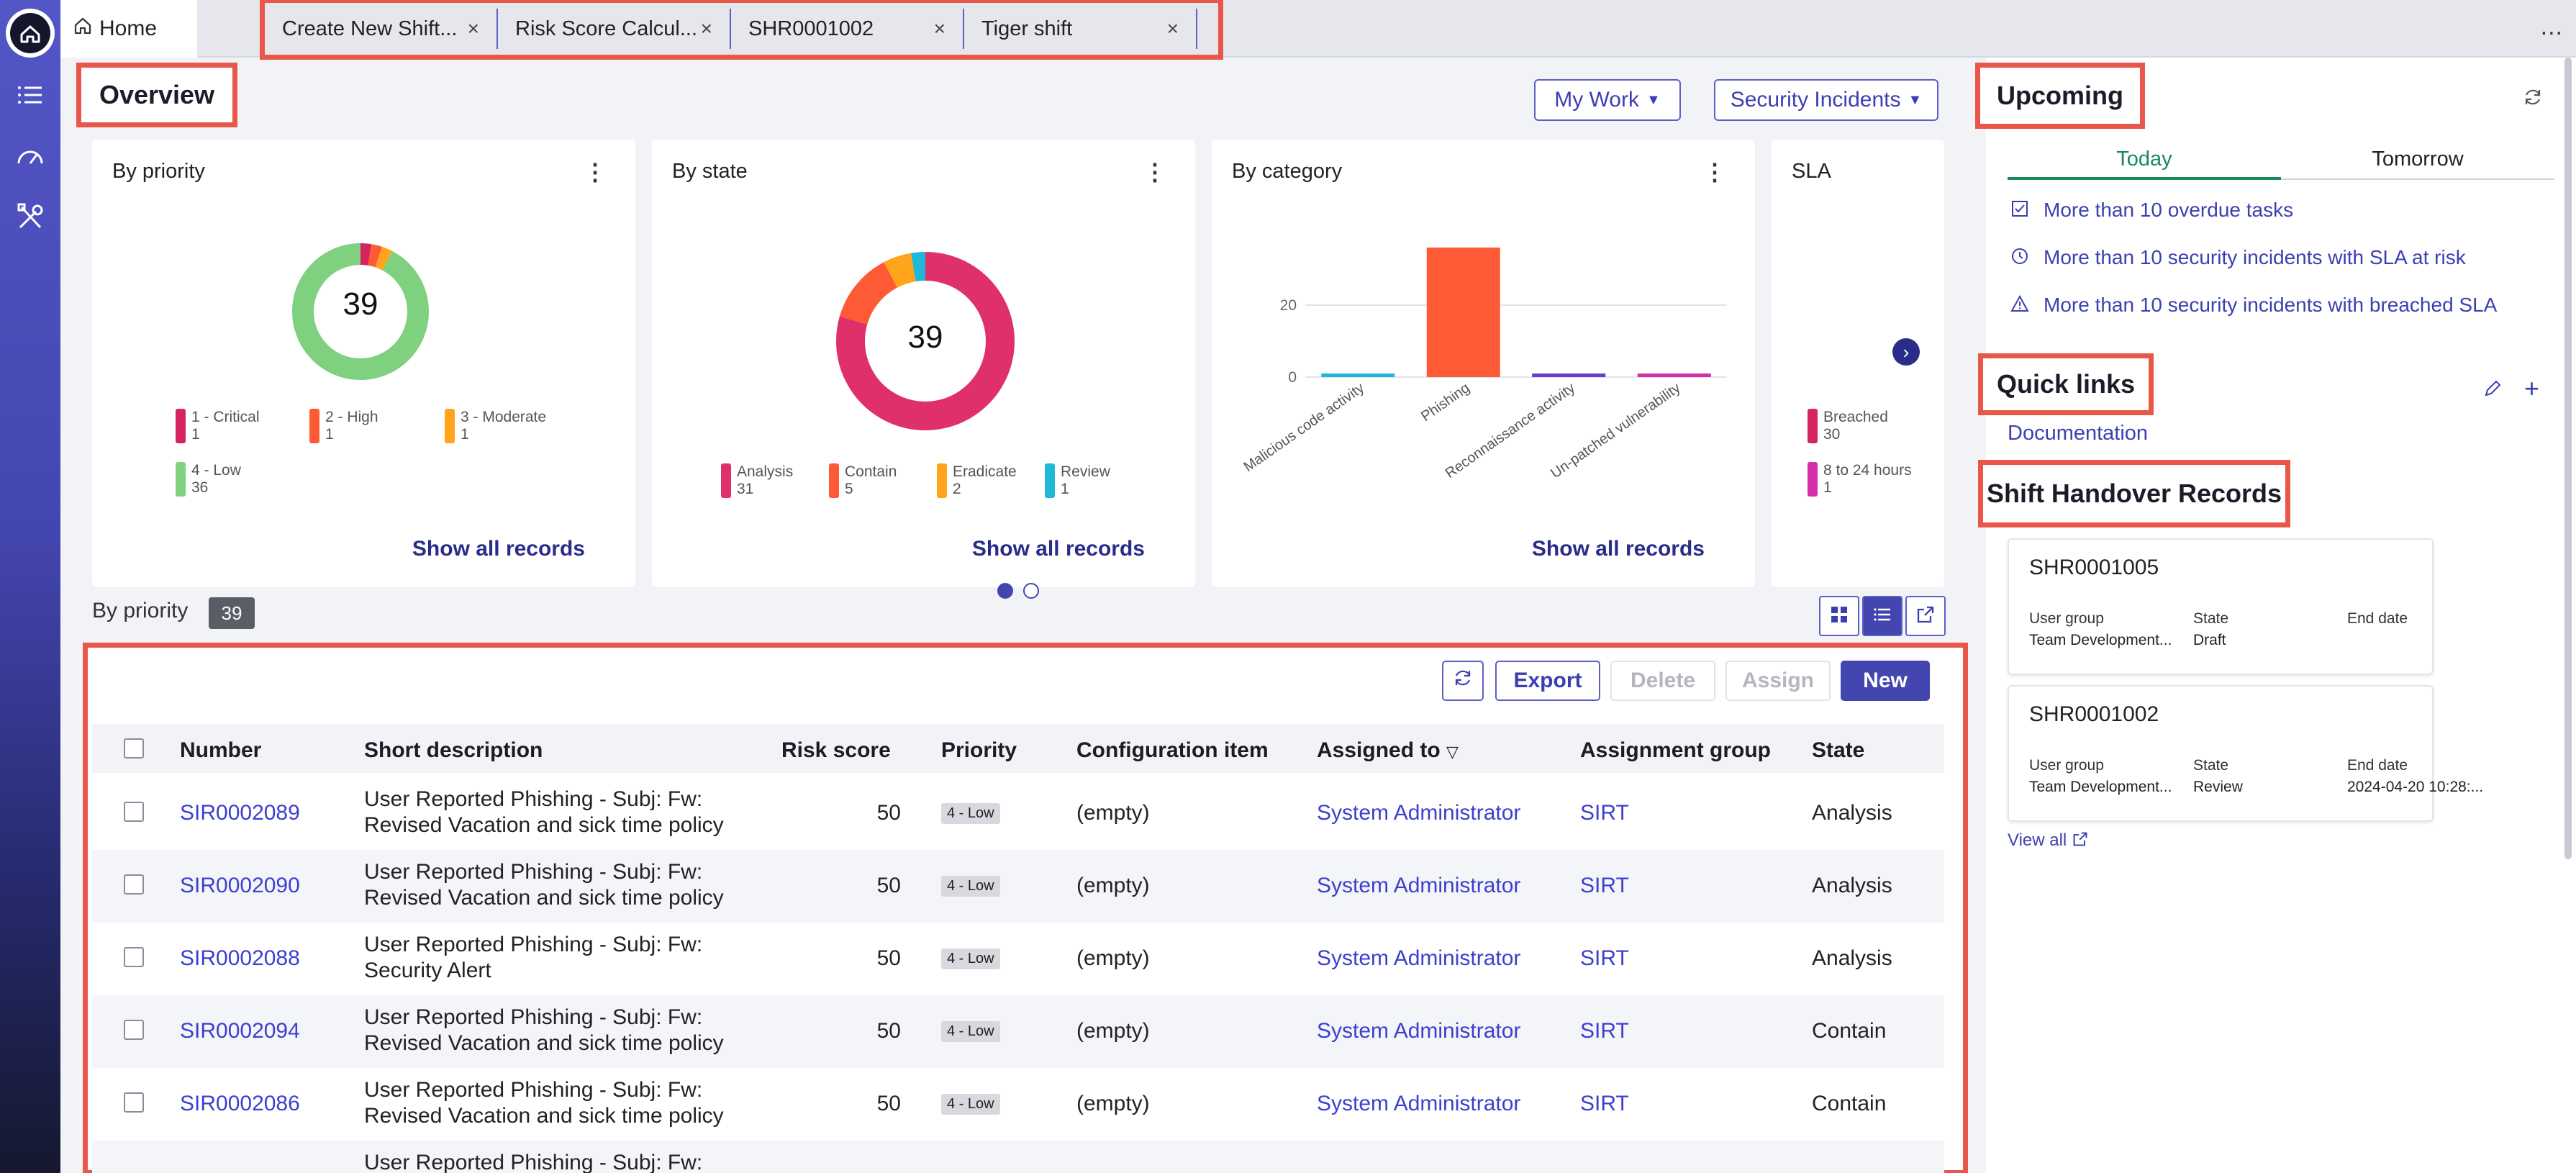 The width and height of the screenshot is (2576, 1173). What do you see at coordinates (1848, 426) in the screenshot?
I see `legend-item: Breached 30` at bounding box center [1848, 426].